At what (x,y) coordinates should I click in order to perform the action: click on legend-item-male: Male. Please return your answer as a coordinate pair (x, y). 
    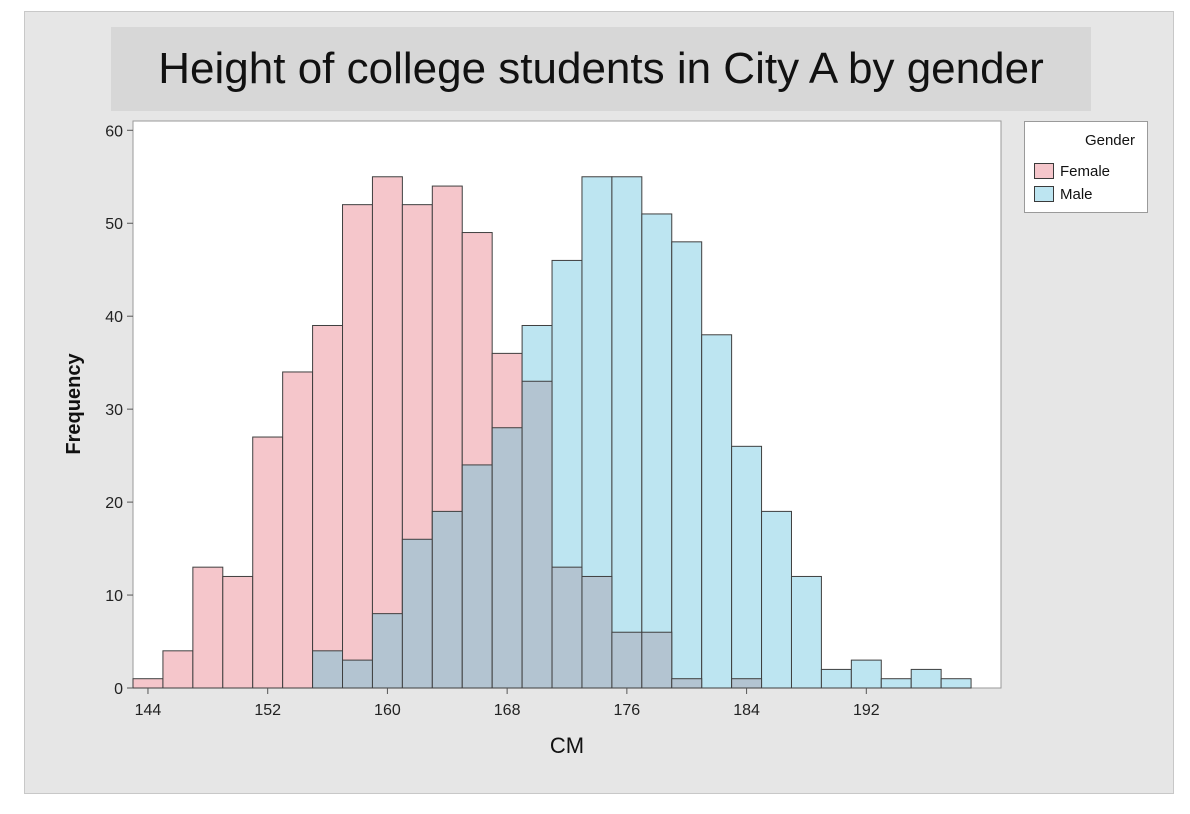
    Looking at the image, I should click on (1063, 194).